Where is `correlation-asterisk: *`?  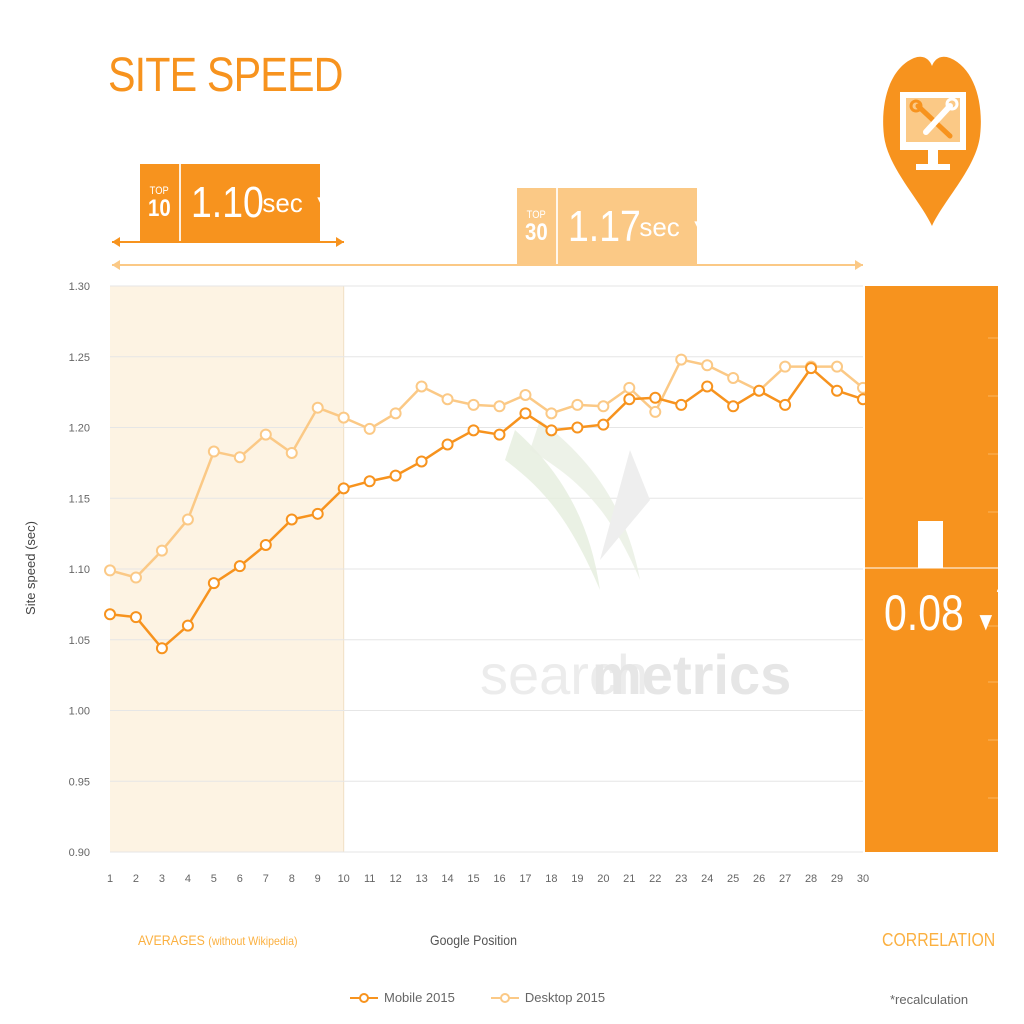 correlation-asterisk: * is located at coordinates (1002, 598).